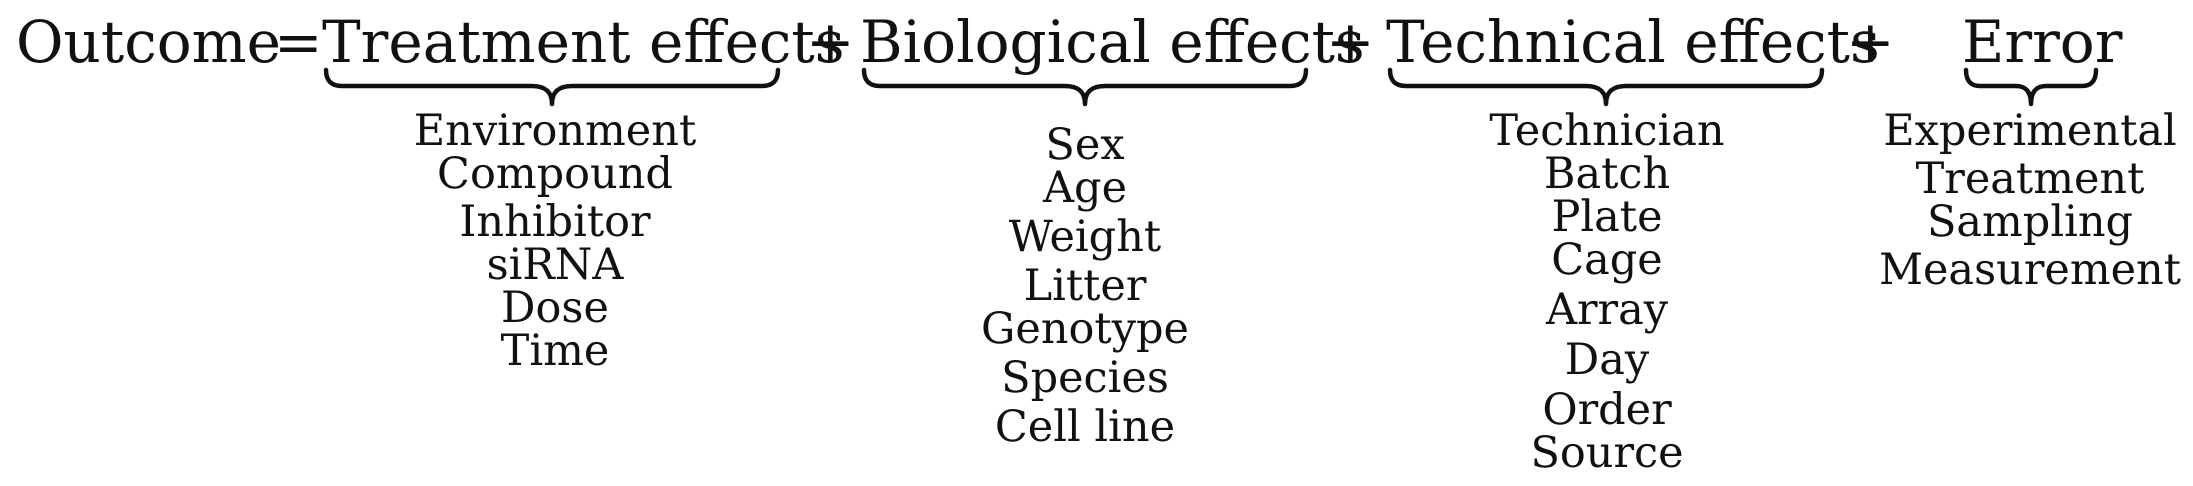 The width and height of the screenshot is (2193, 486). Describe the element at coordinates (1870, 42) in the screenshot. I see `plus-sign-3: +` at that location.